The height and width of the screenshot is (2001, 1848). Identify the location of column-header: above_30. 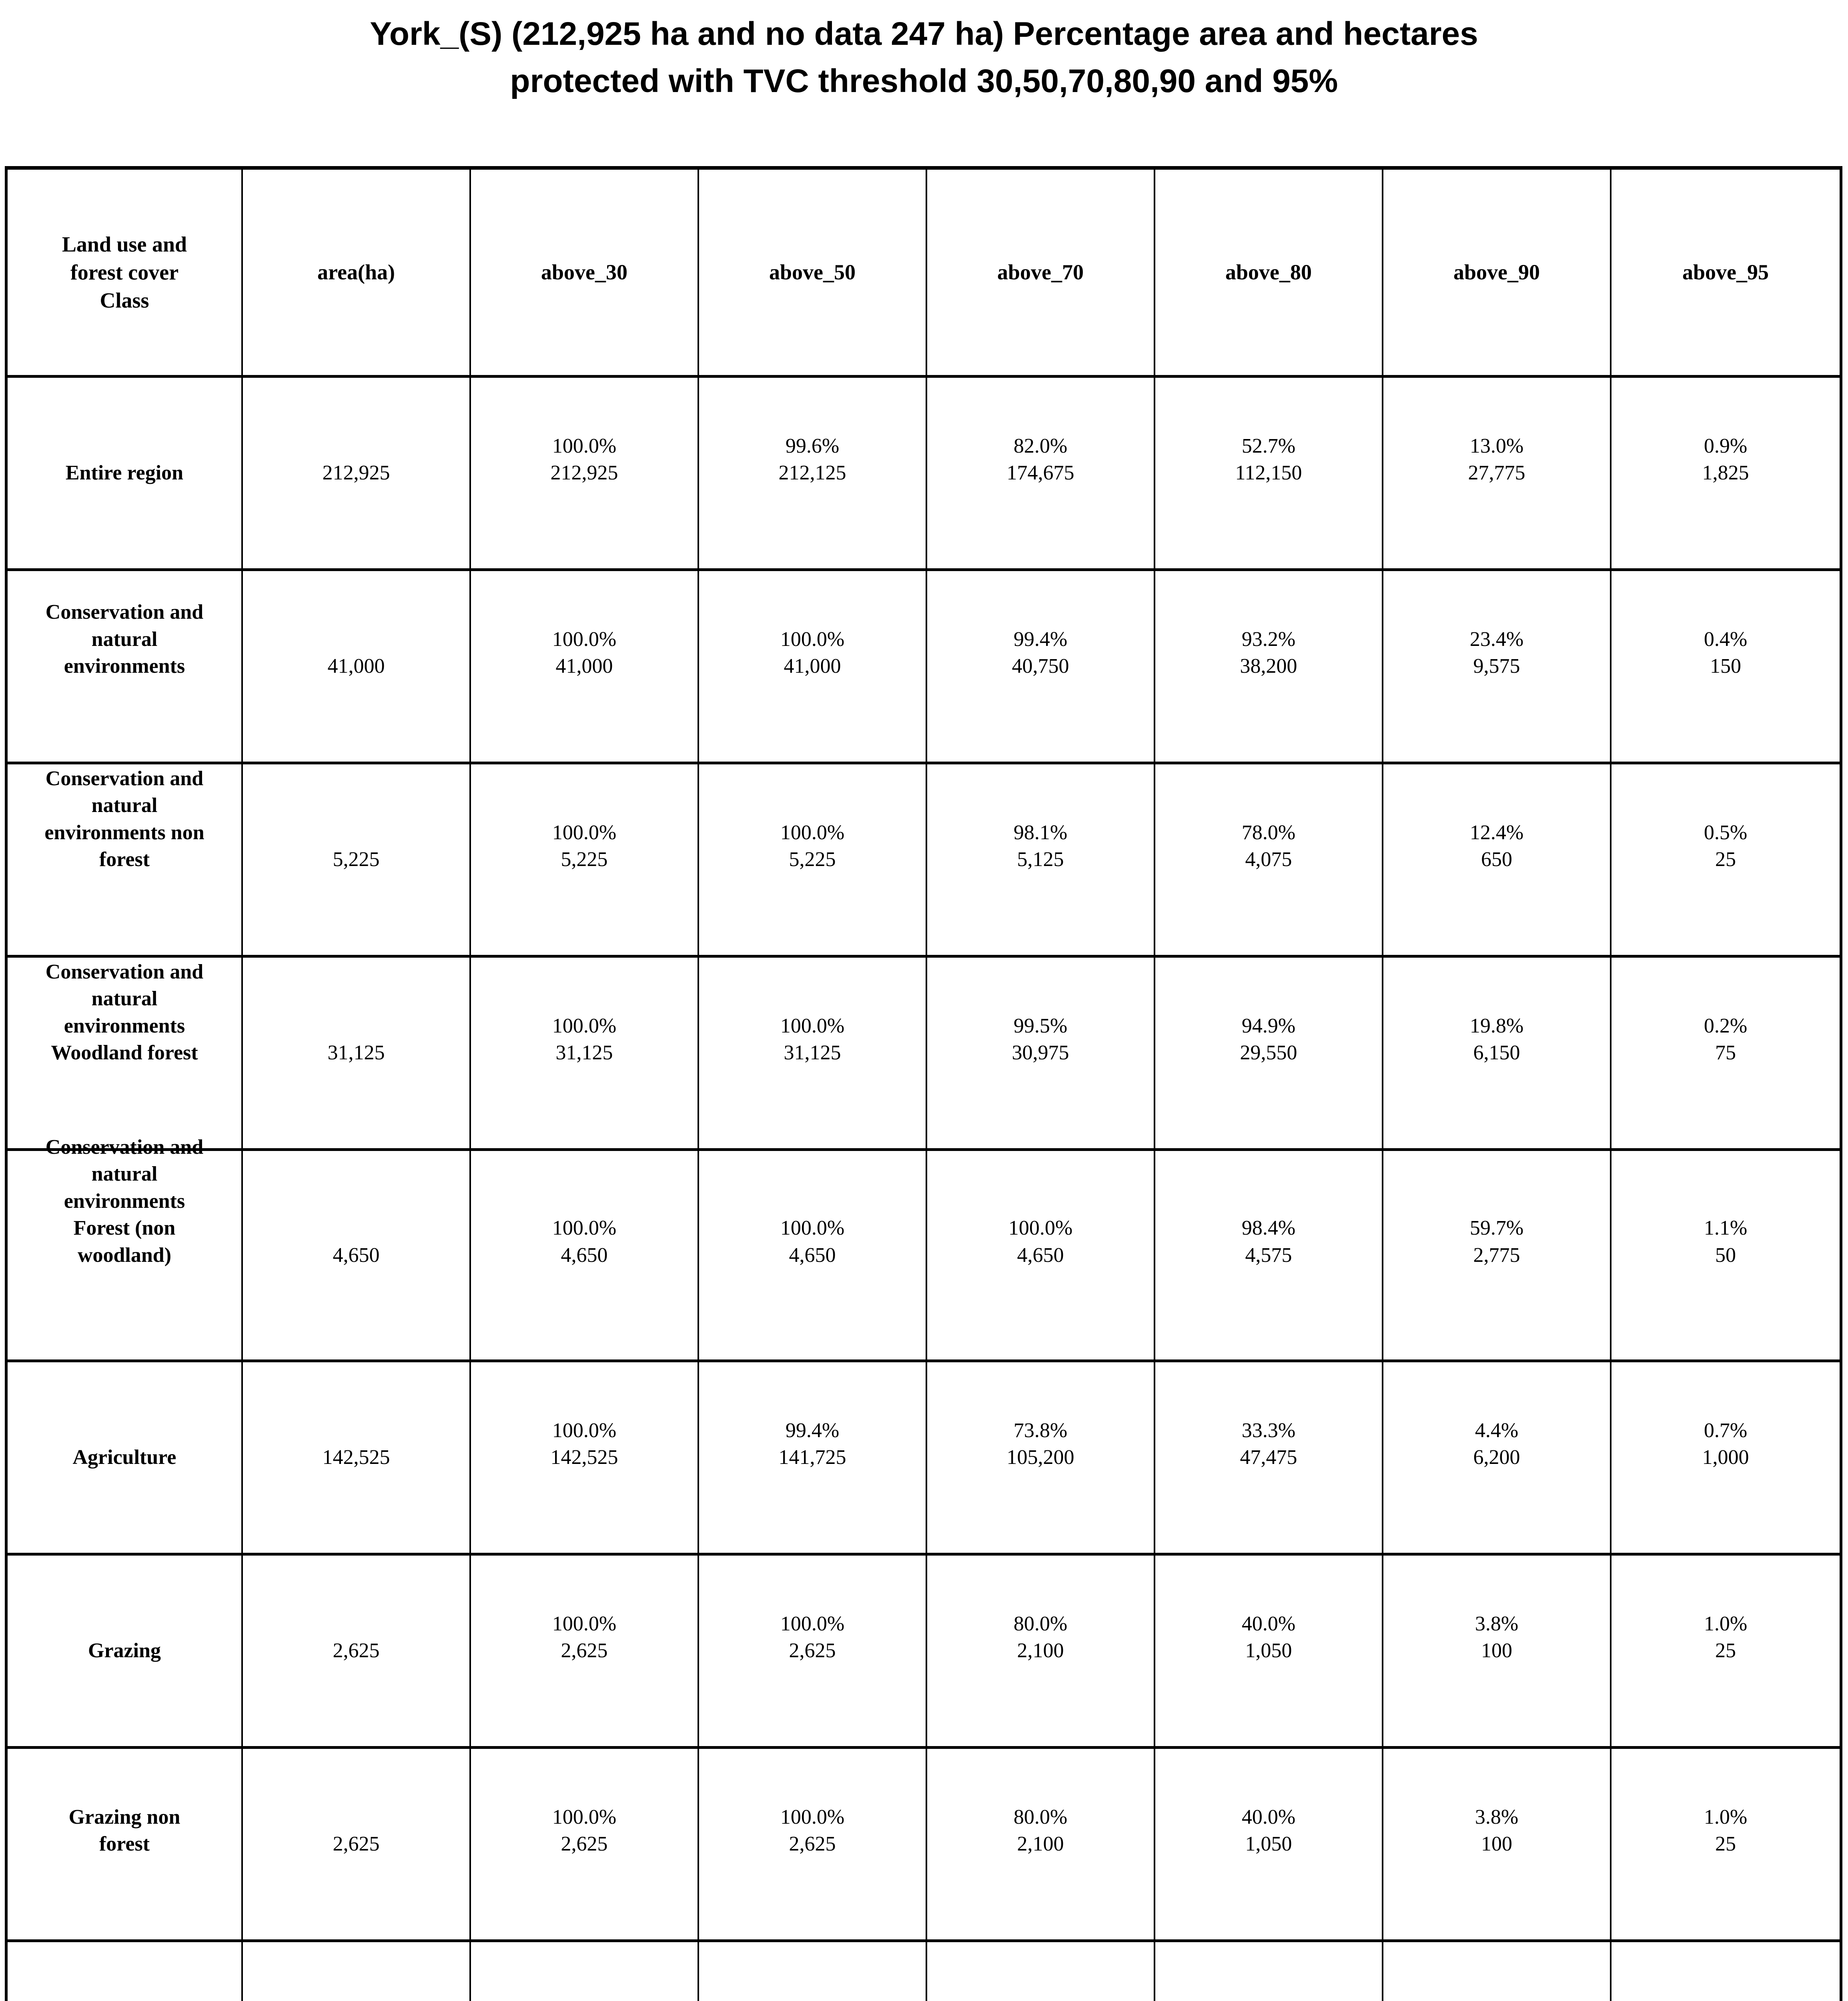
(585, 274).